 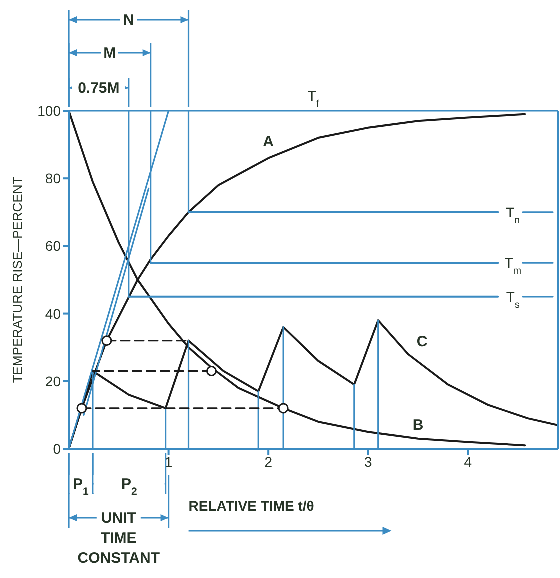 I want to click on ref-line-label: T$_{f}$, so click(x=314, y=99).